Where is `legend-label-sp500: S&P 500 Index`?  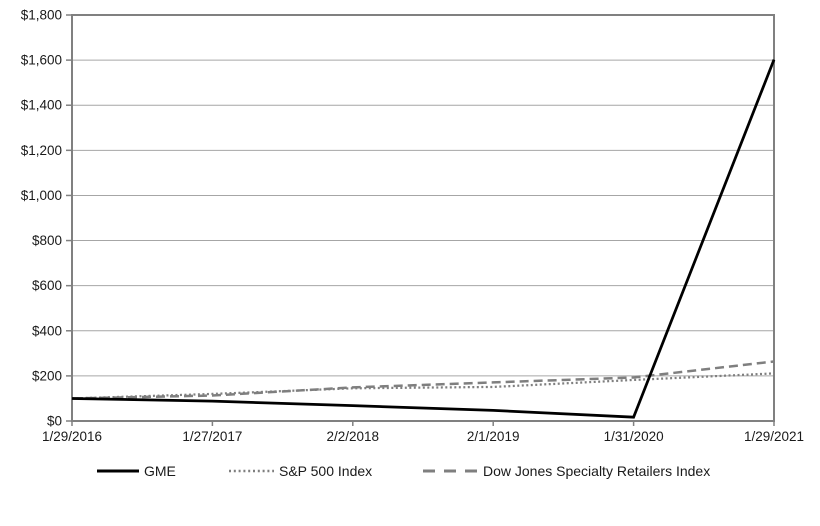 legend-label-sp500: S&P 500 Index is located at coordinates (326, 471).